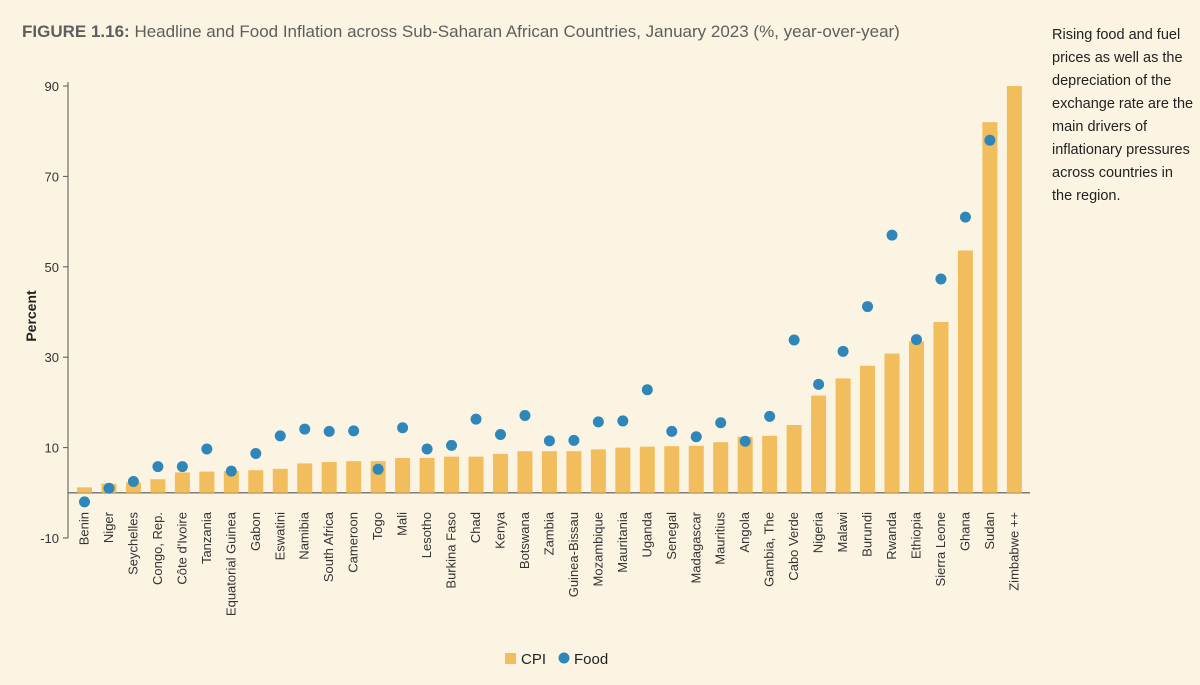 This screenshot has width=1200, height=685. Describe the element at coordinates (646, 534) in the screenshot. I see `x-tick-label: Uganda` at that location.